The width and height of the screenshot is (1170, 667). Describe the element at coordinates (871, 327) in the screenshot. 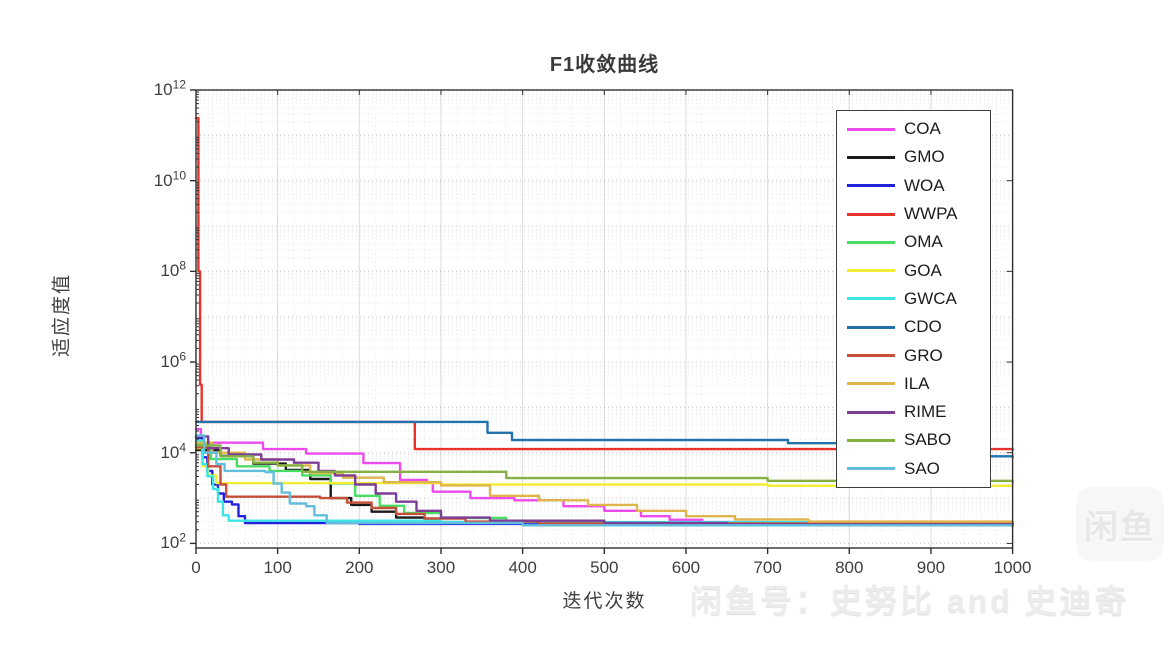

I see `legend-swatch-cdo` at that location.